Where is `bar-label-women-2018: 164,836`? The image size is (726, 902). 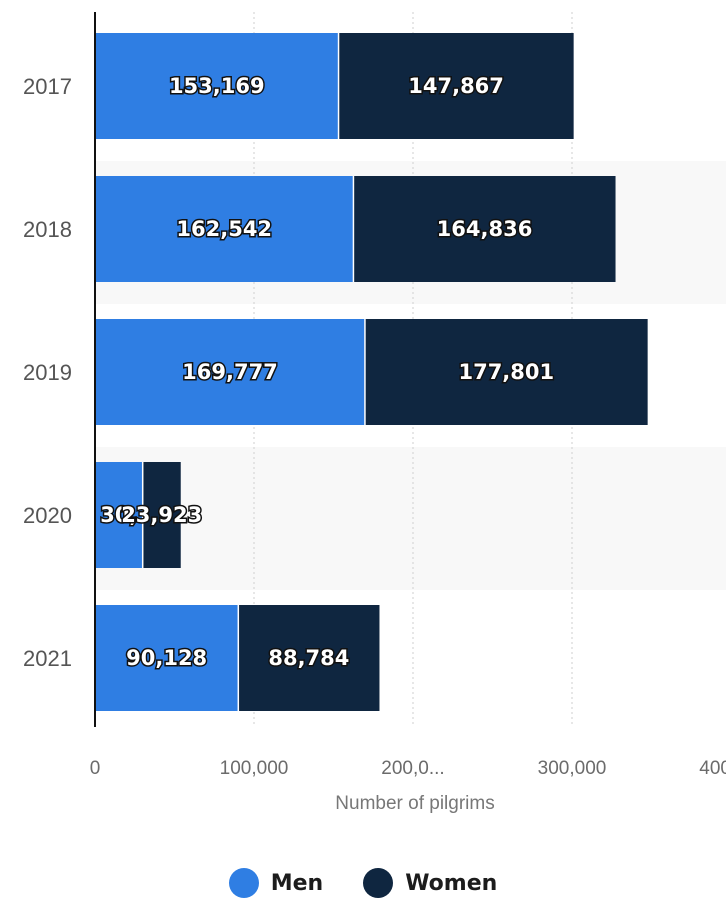
bar-label-women-2018: 164,836 is located at coordinates (485, 229).